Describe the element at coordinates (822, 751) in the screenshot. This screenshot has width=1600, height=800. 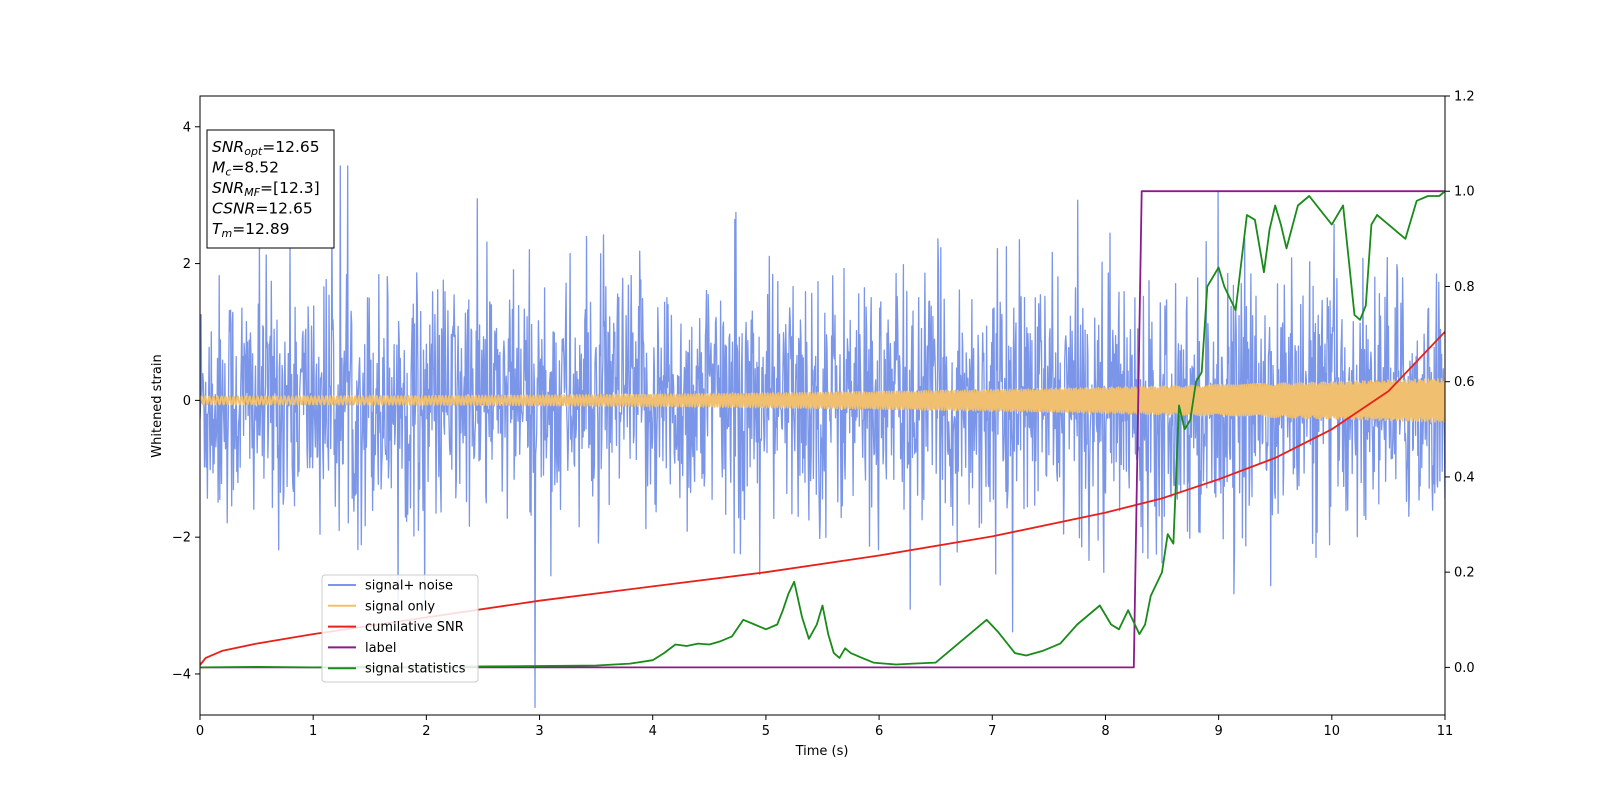
I see `x-axis-label: Time (s)` at that location.